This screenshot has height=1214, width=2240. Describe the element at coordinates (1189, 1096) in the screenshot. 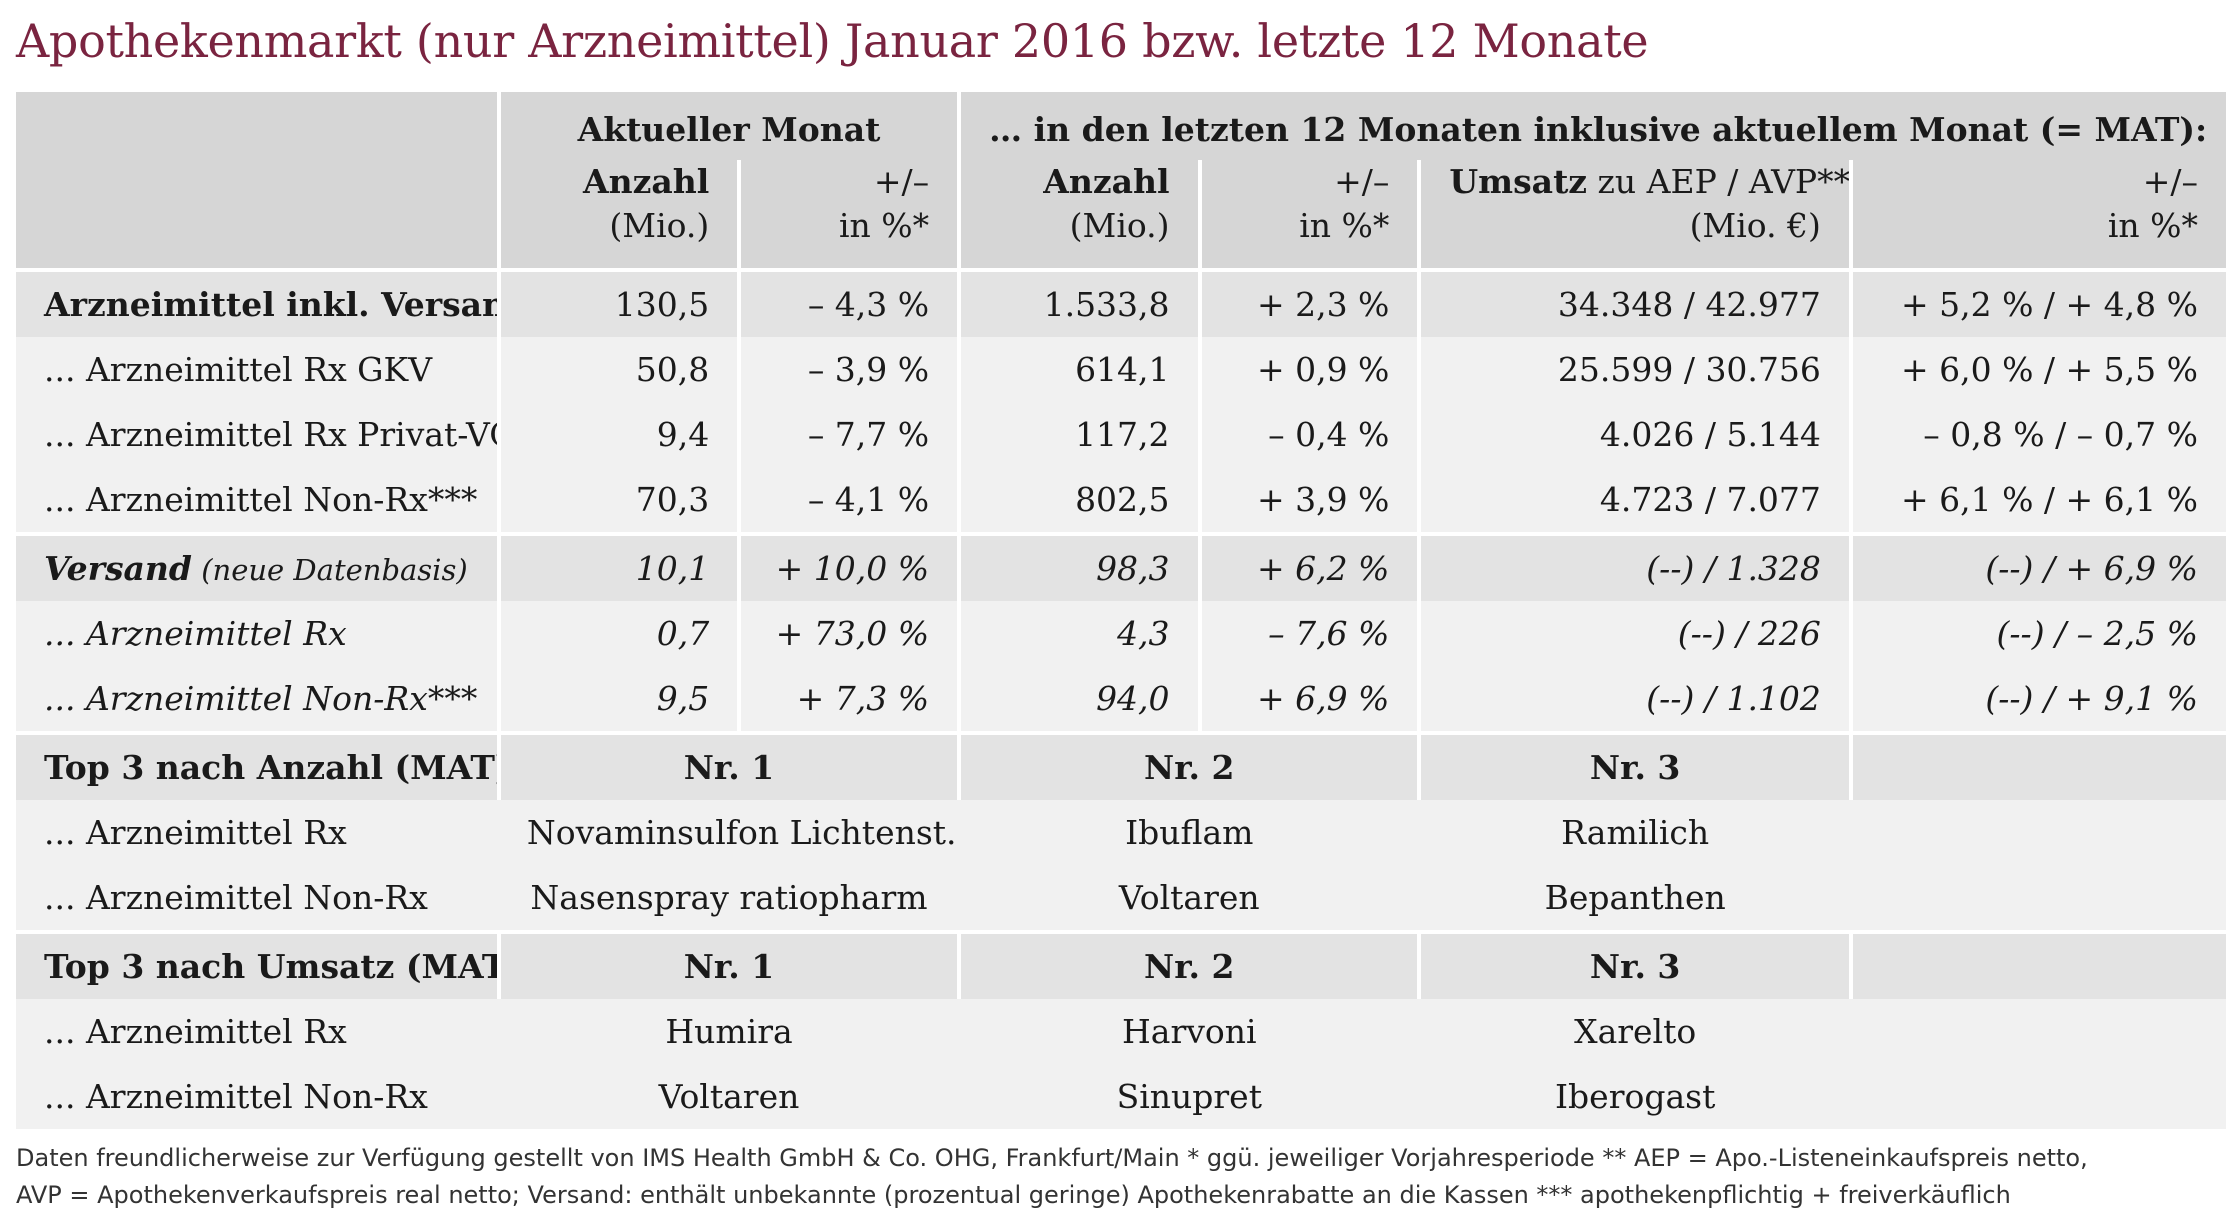

I see `product-2: Sinupret` at that location.